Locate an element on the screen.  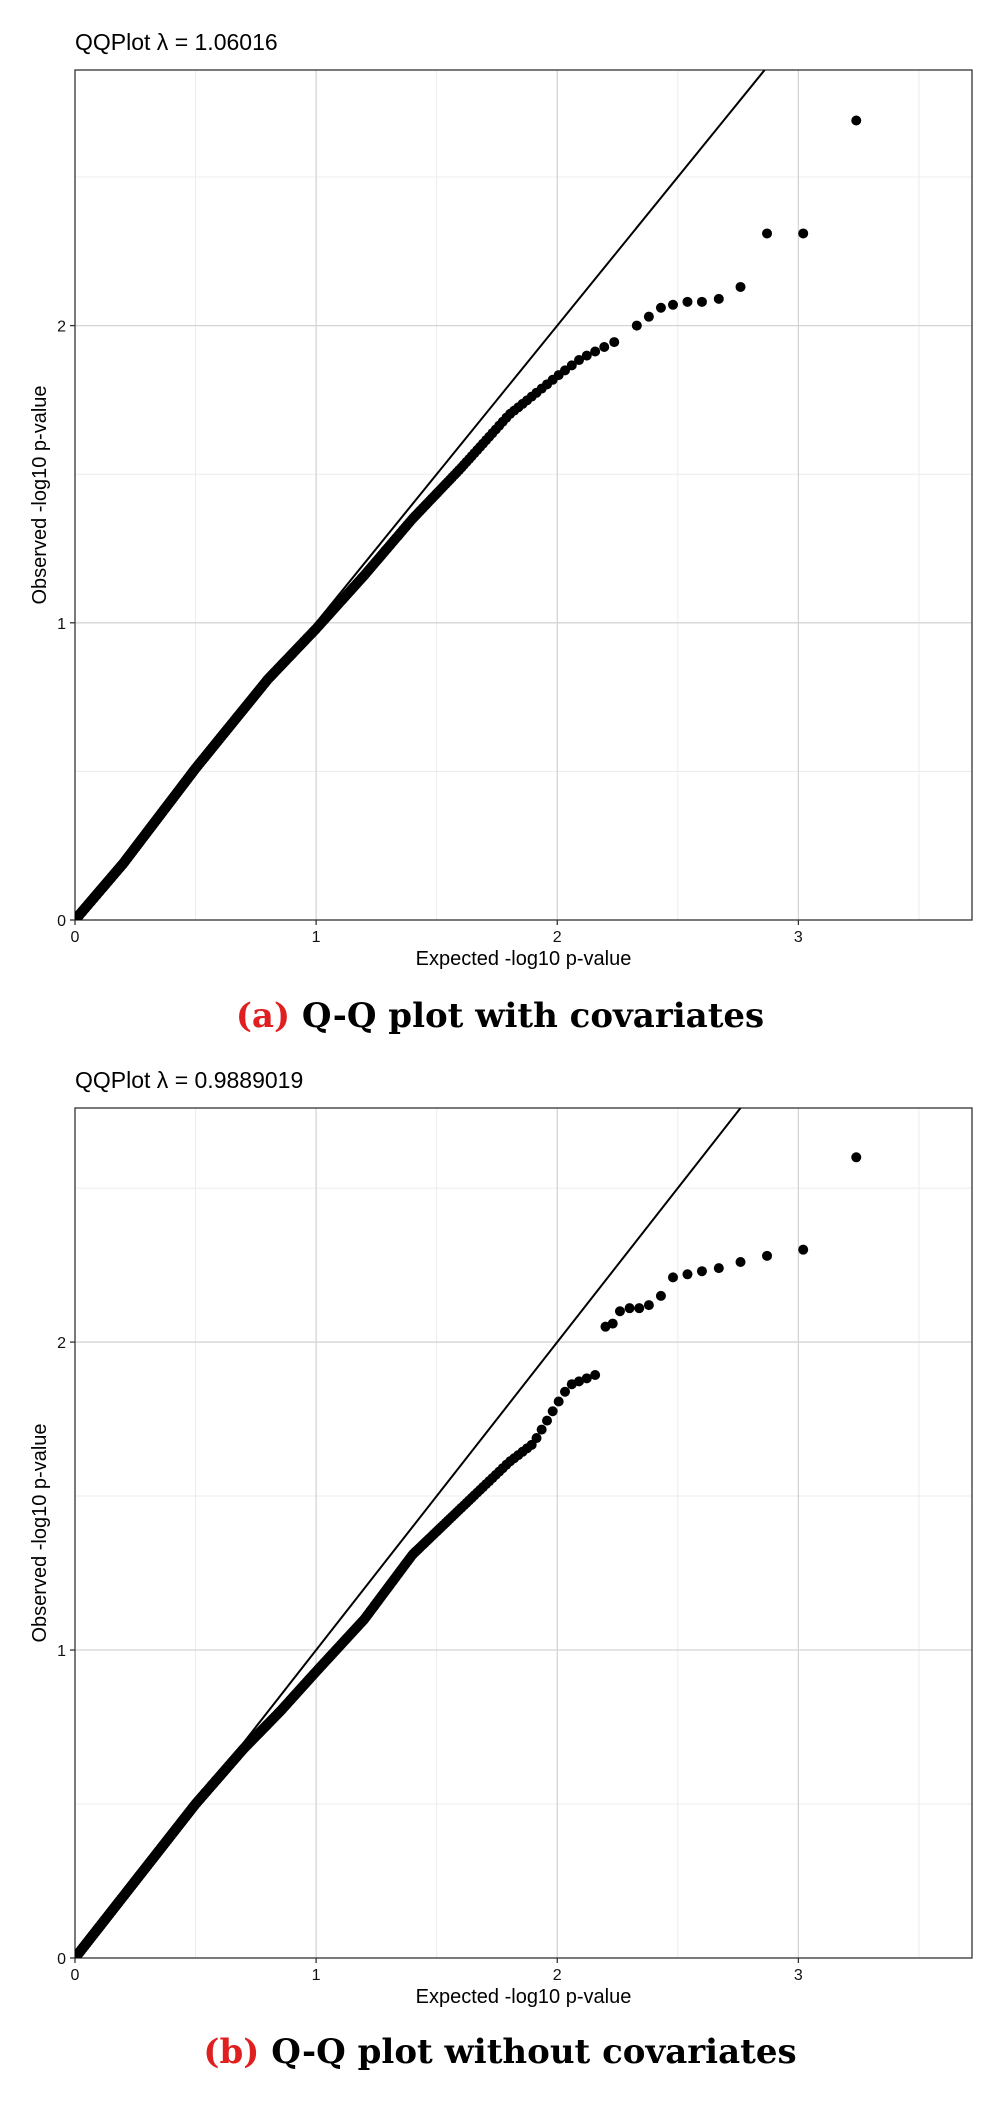
panel-caption: (b) Q-Q plot without covariates is located at coordinates (499, 2052).